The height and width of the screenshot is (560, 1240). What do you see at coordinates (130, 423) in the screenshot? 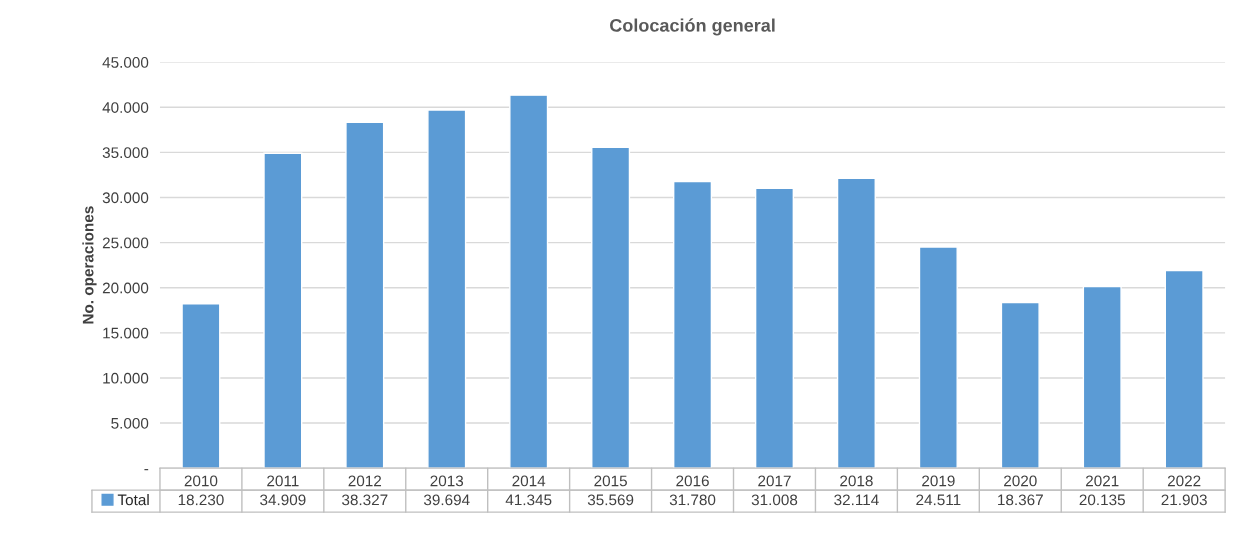
I see `y-tick-label: 5.000` at bounding box center [130, 423].